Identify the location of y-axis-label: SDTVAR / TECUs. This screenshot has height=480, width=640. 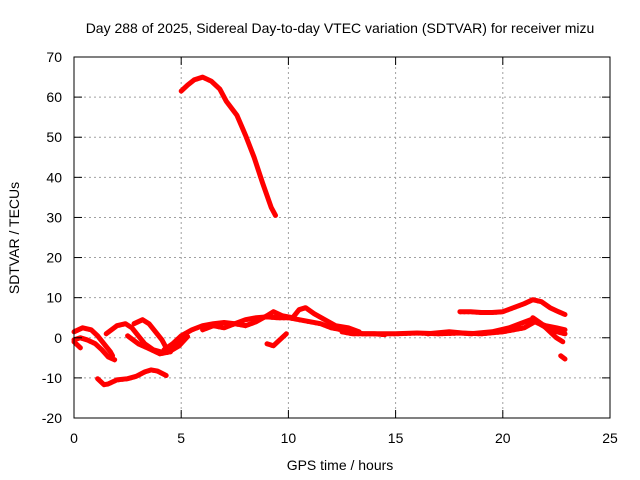
(14, 238).